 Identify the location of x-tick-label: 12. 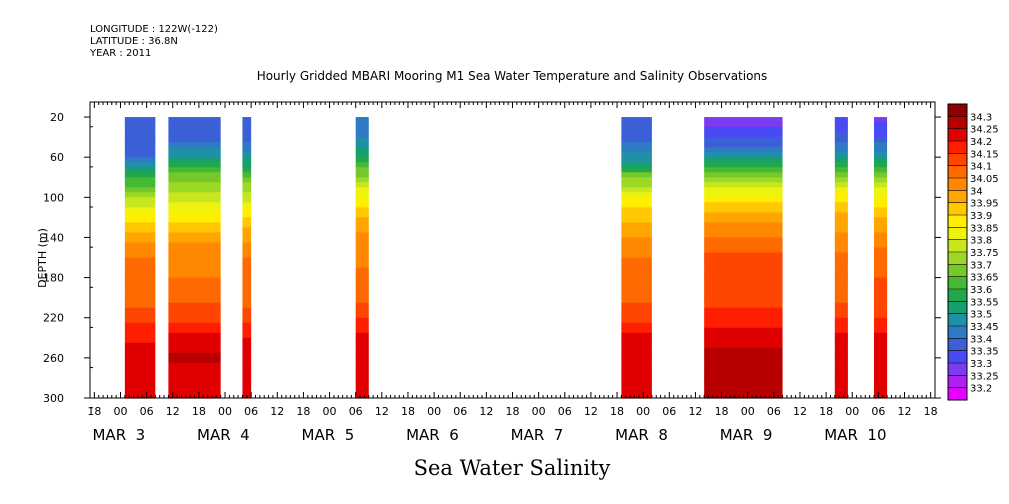
(905, 411).